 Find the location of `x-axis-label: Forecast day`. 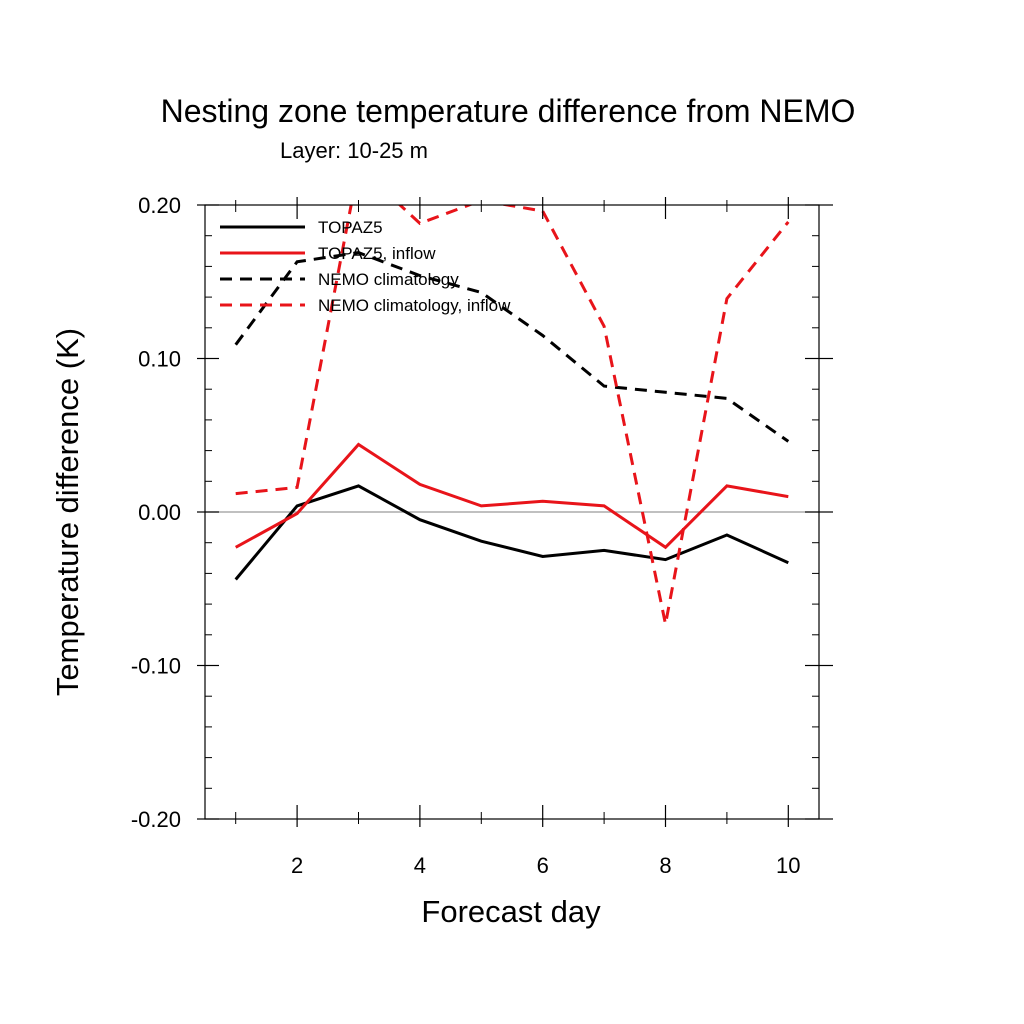

x-axis-label: Forecast day is located at coordinates (511, 911).